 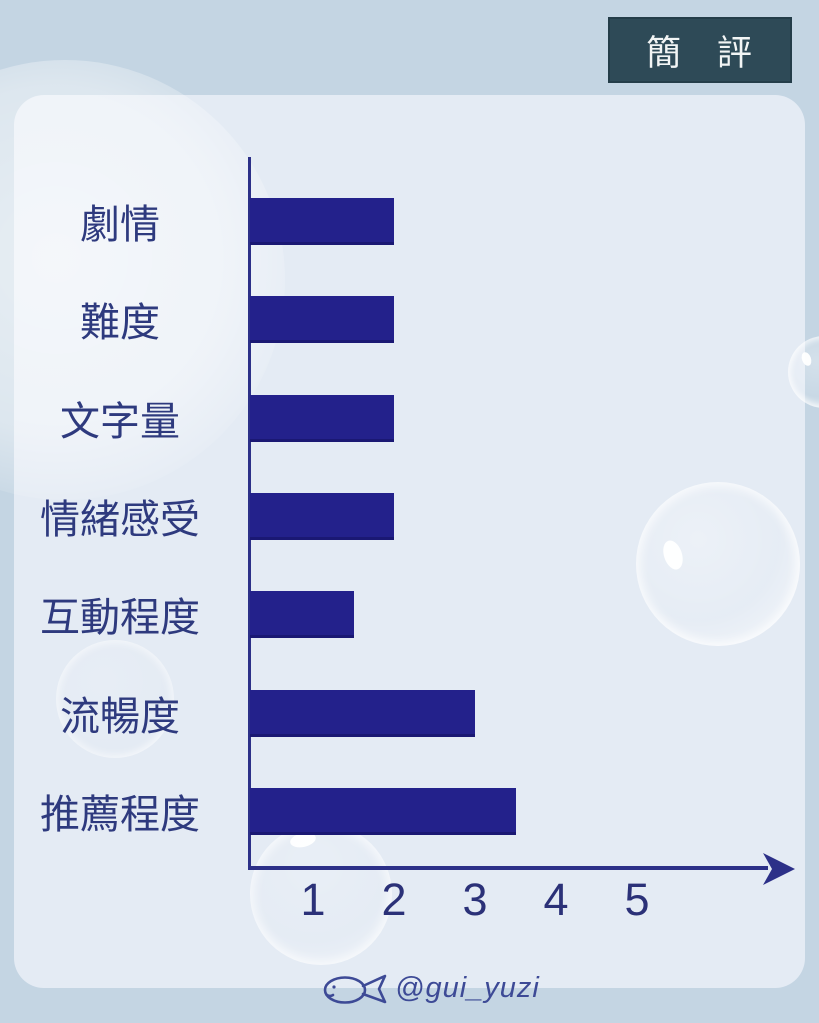 I want to click on y-axis-line, so click(x=249, y=513).